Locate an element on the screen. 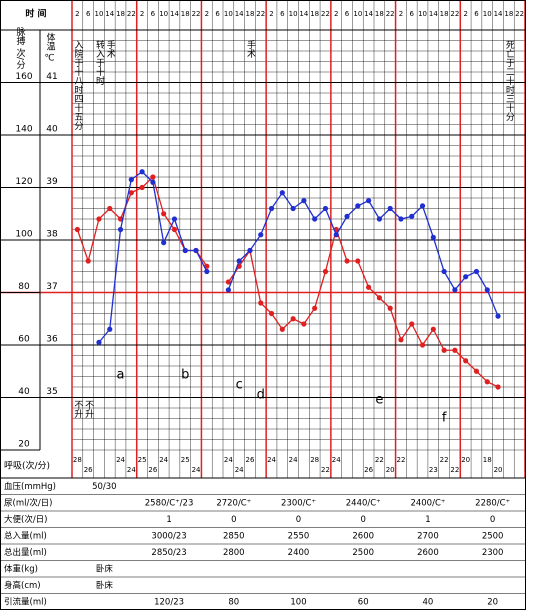 This screenshot has height=610, width=549. cell-value: 2440/C⁺ is located at coordinates (363, 503).